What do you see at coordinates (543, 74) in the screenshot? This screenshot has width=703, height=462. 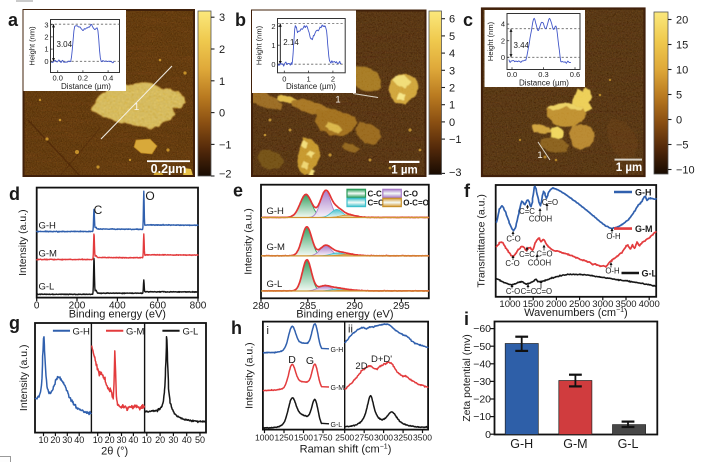 I see `svg-text: 0.3` at bounding box center [543, 74].